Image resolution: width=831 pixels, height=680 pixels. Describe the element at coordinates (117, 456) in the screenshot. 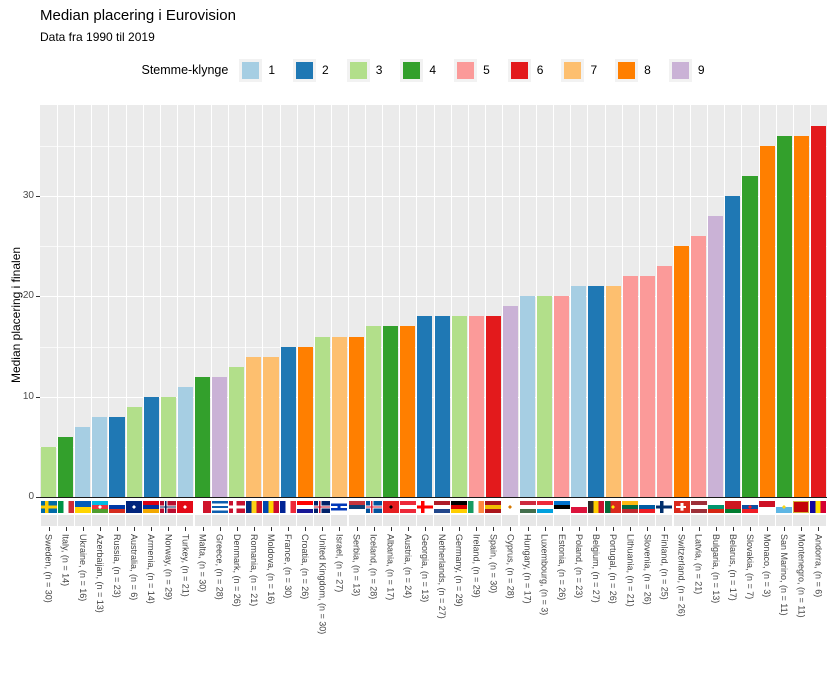

I see `bar-russia` at that location.